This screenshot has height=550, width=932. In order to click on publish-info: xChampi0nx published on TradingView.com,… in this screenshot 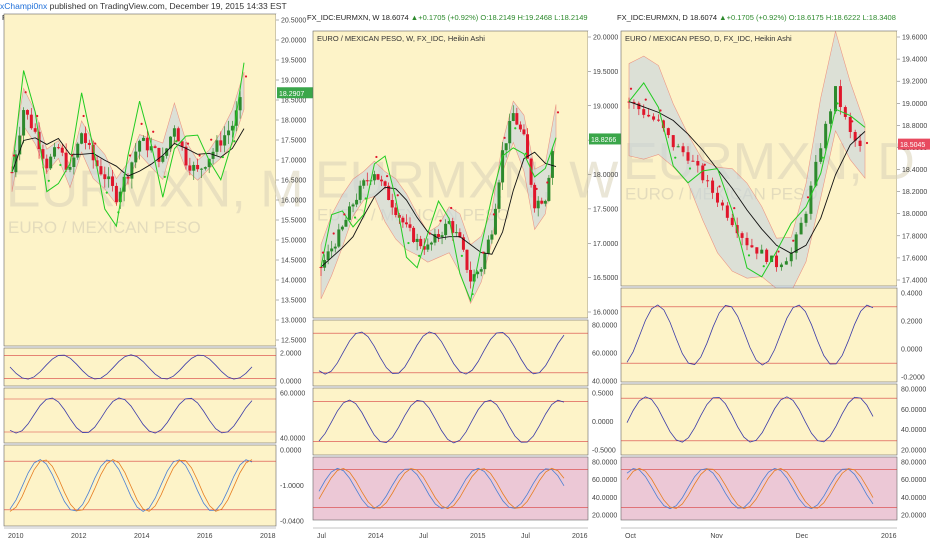, I will do `click(466, 6)`.